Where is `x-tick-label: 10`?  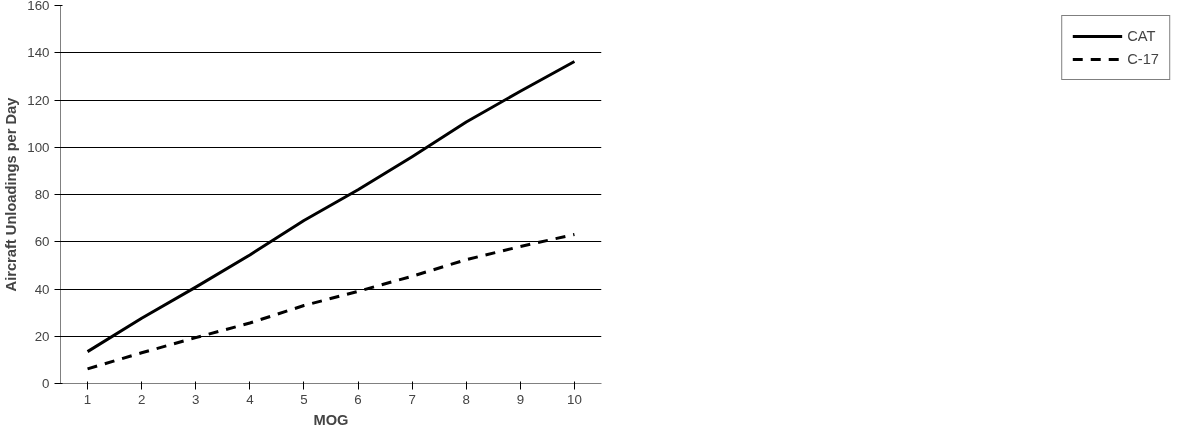 x-tick-label: 10 is located at coordinates (574, 399).